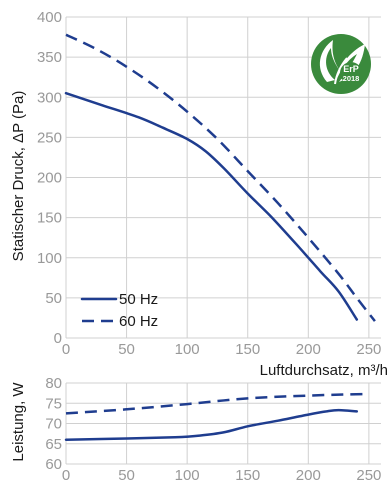 The height and width of the screenshot is (495, 390). What do you see at coordinates (187, 349) in the screenshot?
I see `pressure-x-tick-label: 100` at bounding box center [187, 349].